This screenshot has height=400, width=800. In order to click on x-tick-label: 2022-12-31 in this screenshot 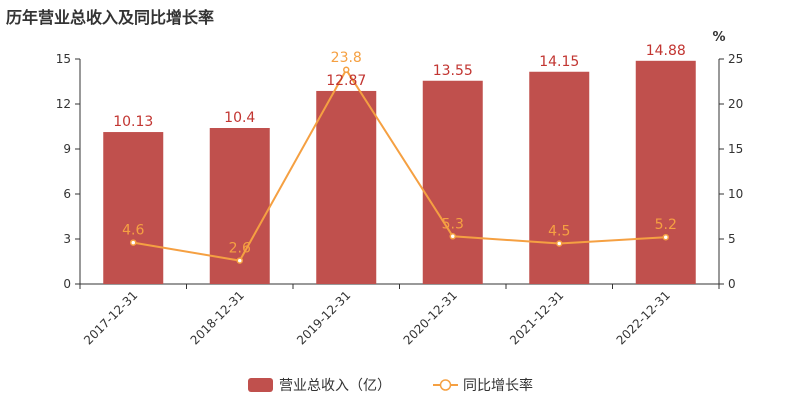, I will do `click(643, 317)`.